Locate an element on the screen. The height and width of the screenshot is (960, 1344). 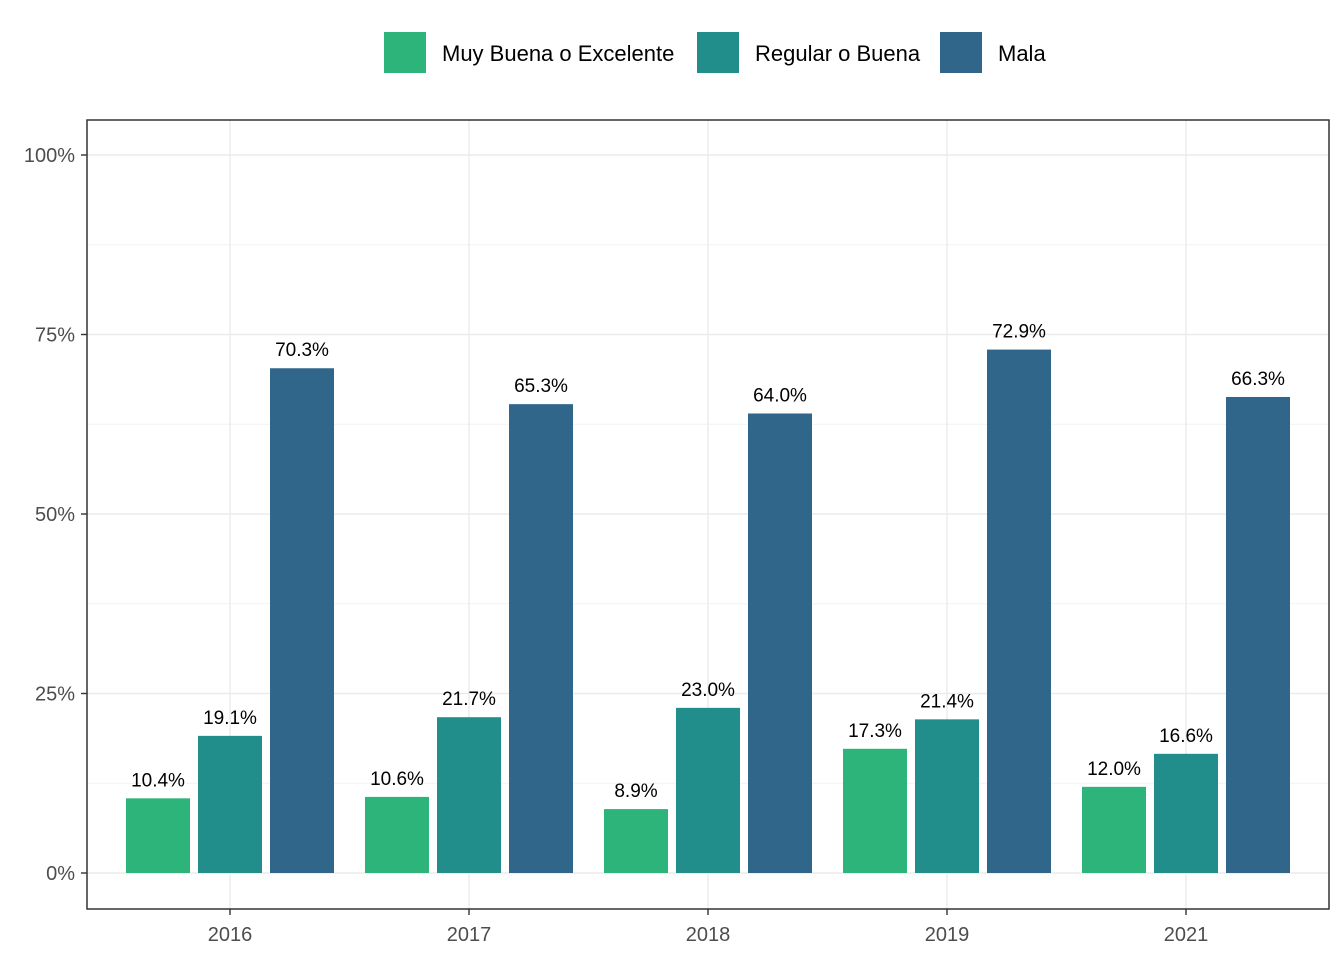
y-tick-label: 25% is located at coordinates (55, 695).